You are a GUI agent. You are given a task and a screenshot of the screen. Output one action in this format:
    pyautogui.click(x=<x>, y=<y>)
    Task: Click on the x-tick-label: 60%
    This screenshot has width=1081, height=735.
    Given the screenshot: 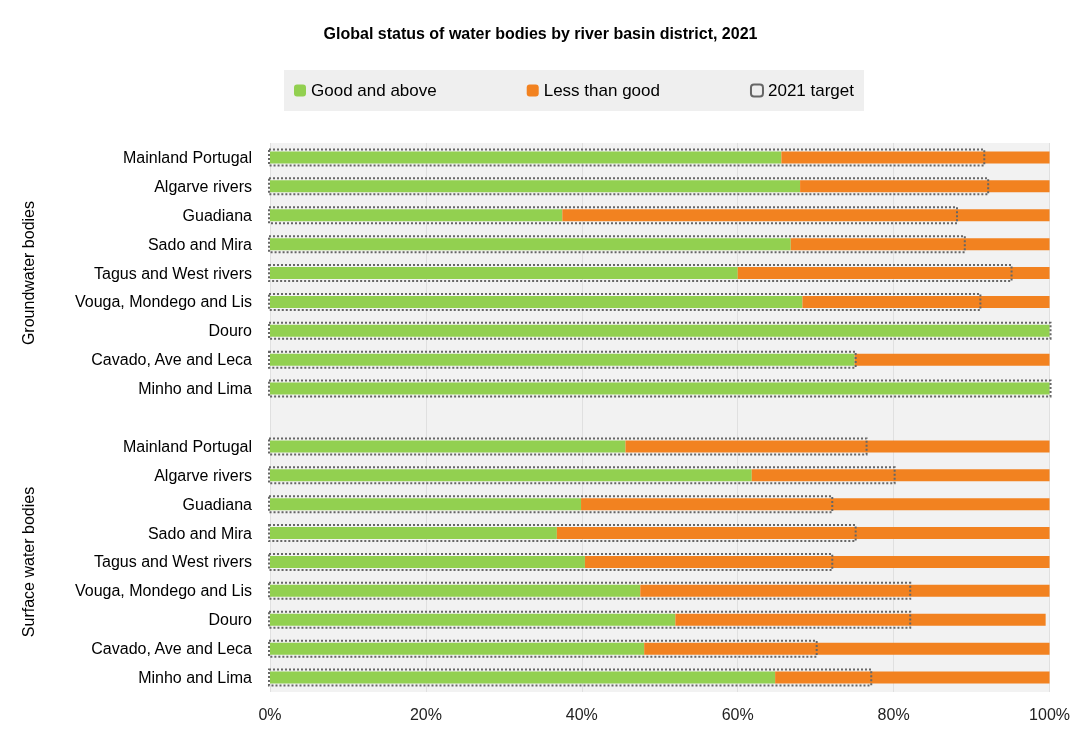 What is the action you would take?
    pyautogui.click(x=737, y=714)
    